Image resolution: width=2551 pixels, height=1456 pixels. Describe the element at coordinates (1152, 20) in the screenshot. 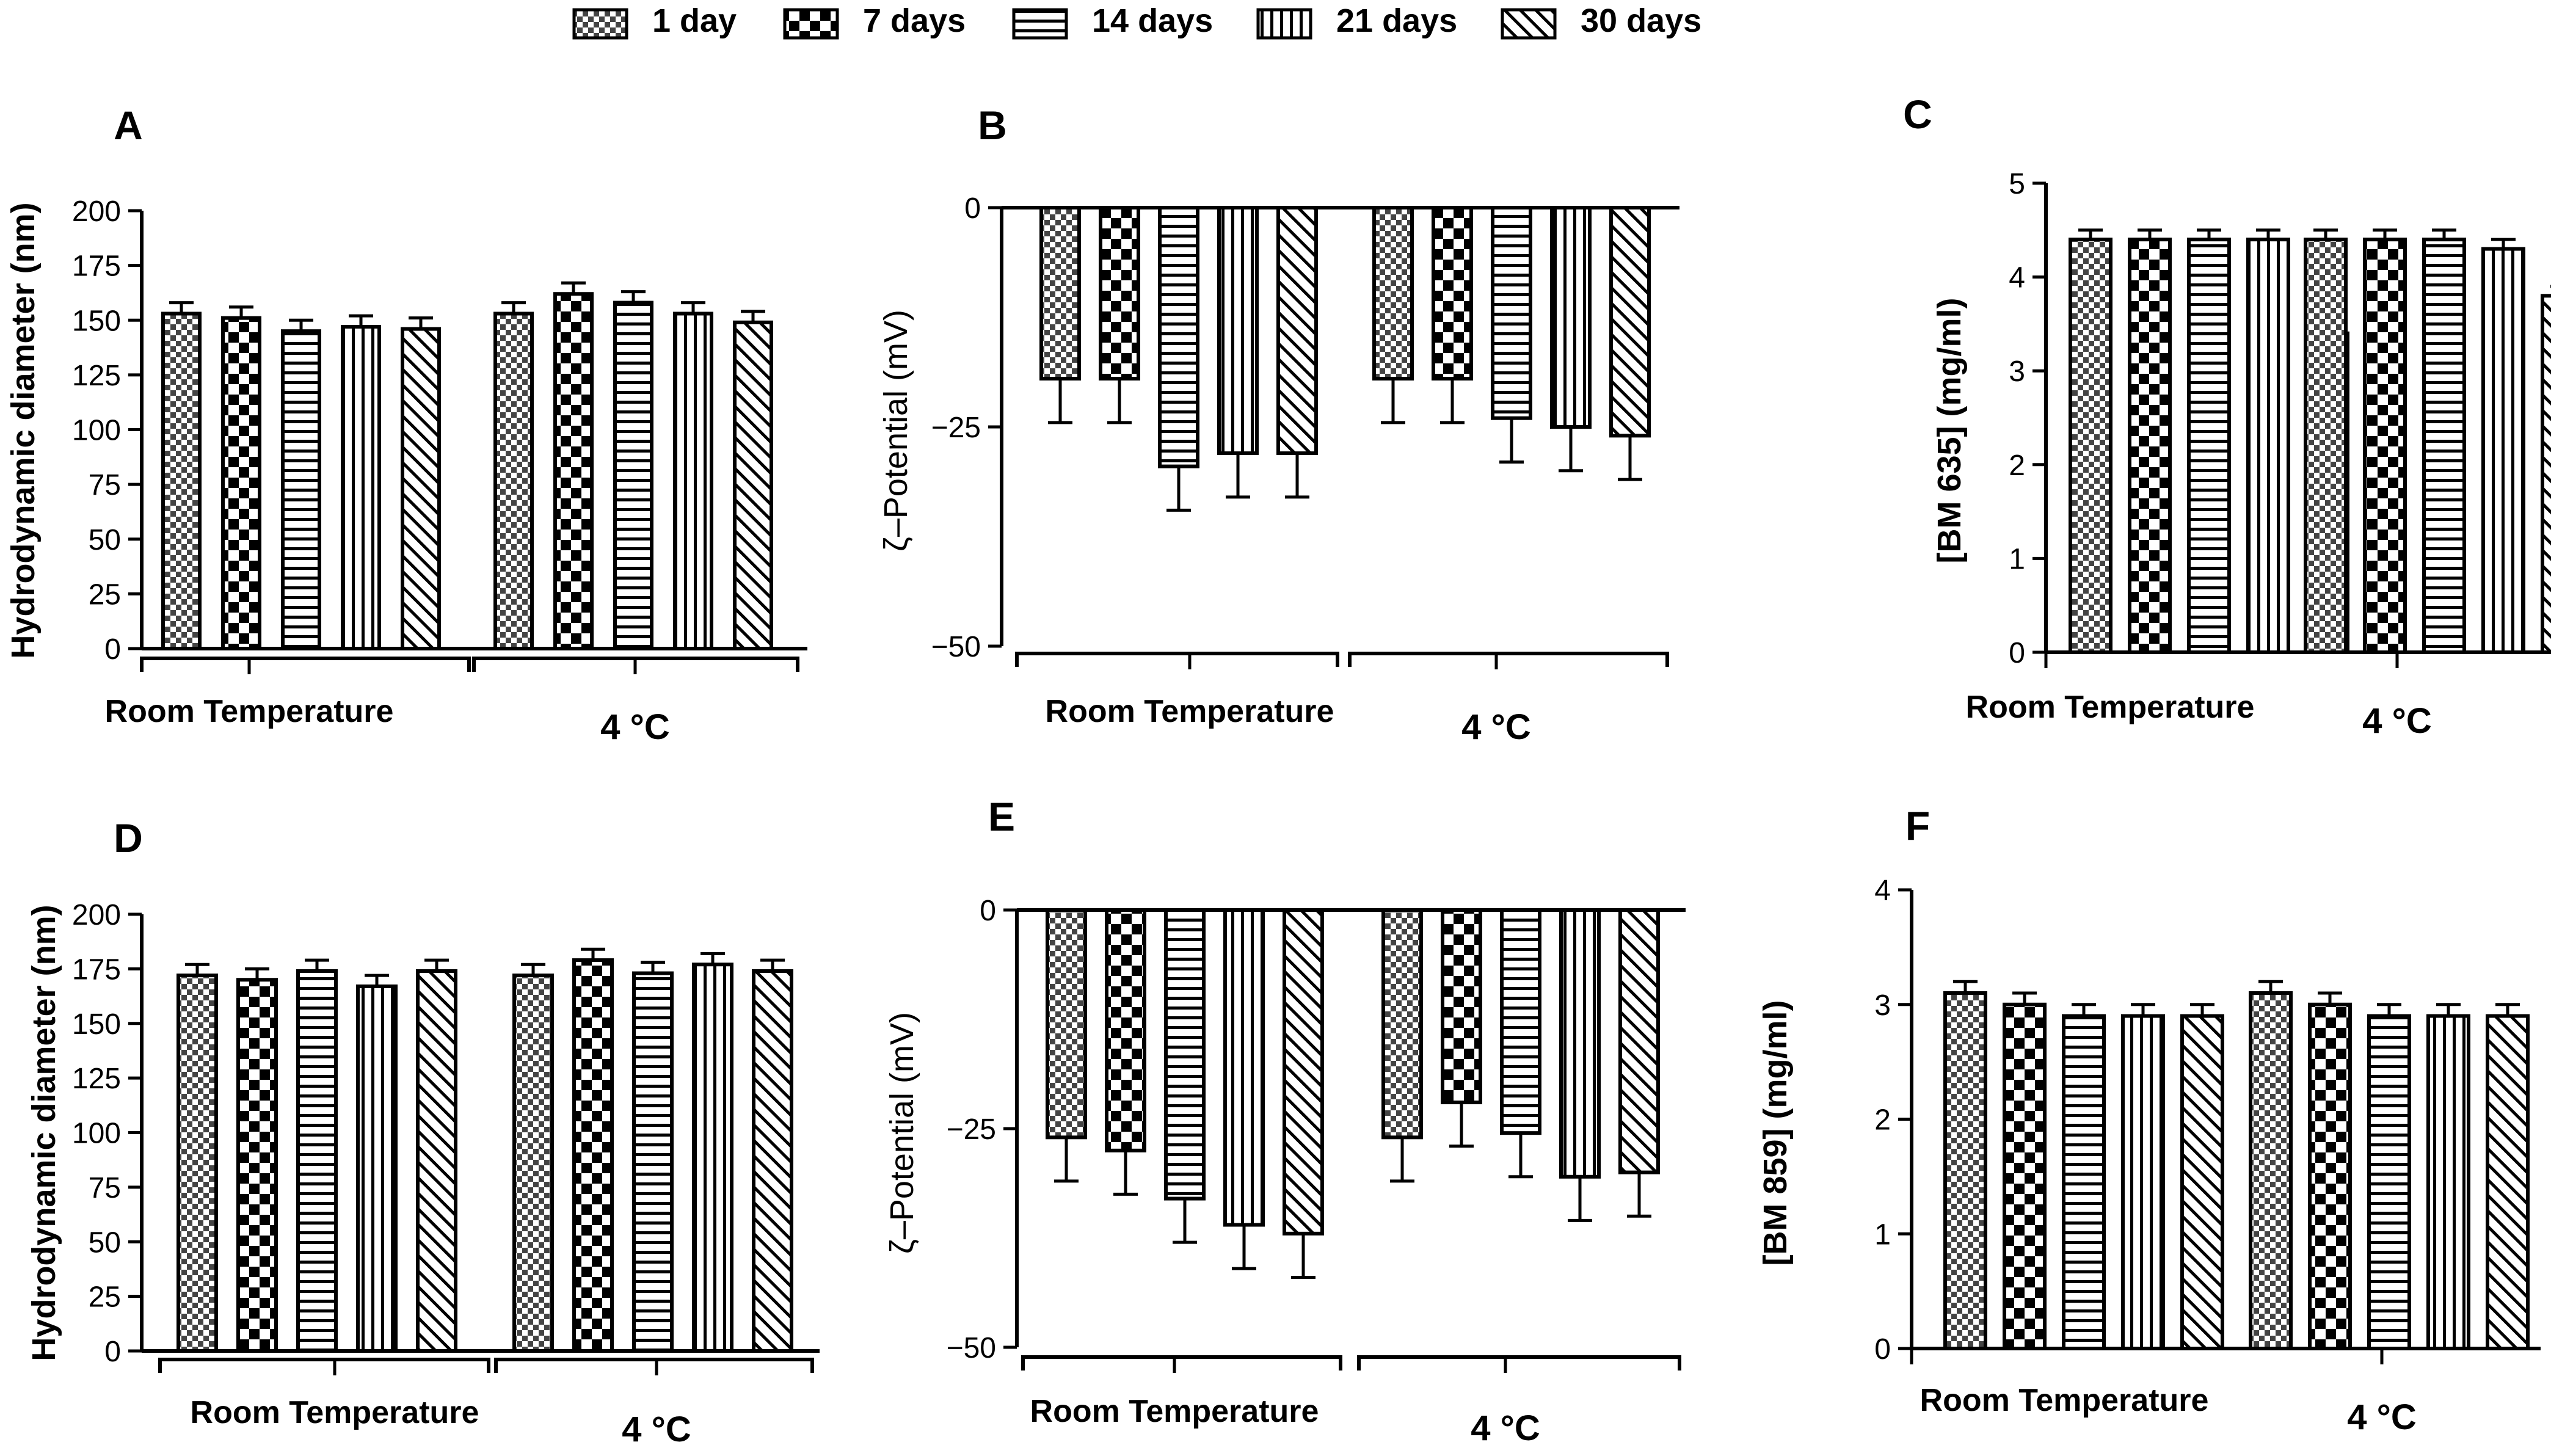

I see `legend-label-2: 14 days` at that location.